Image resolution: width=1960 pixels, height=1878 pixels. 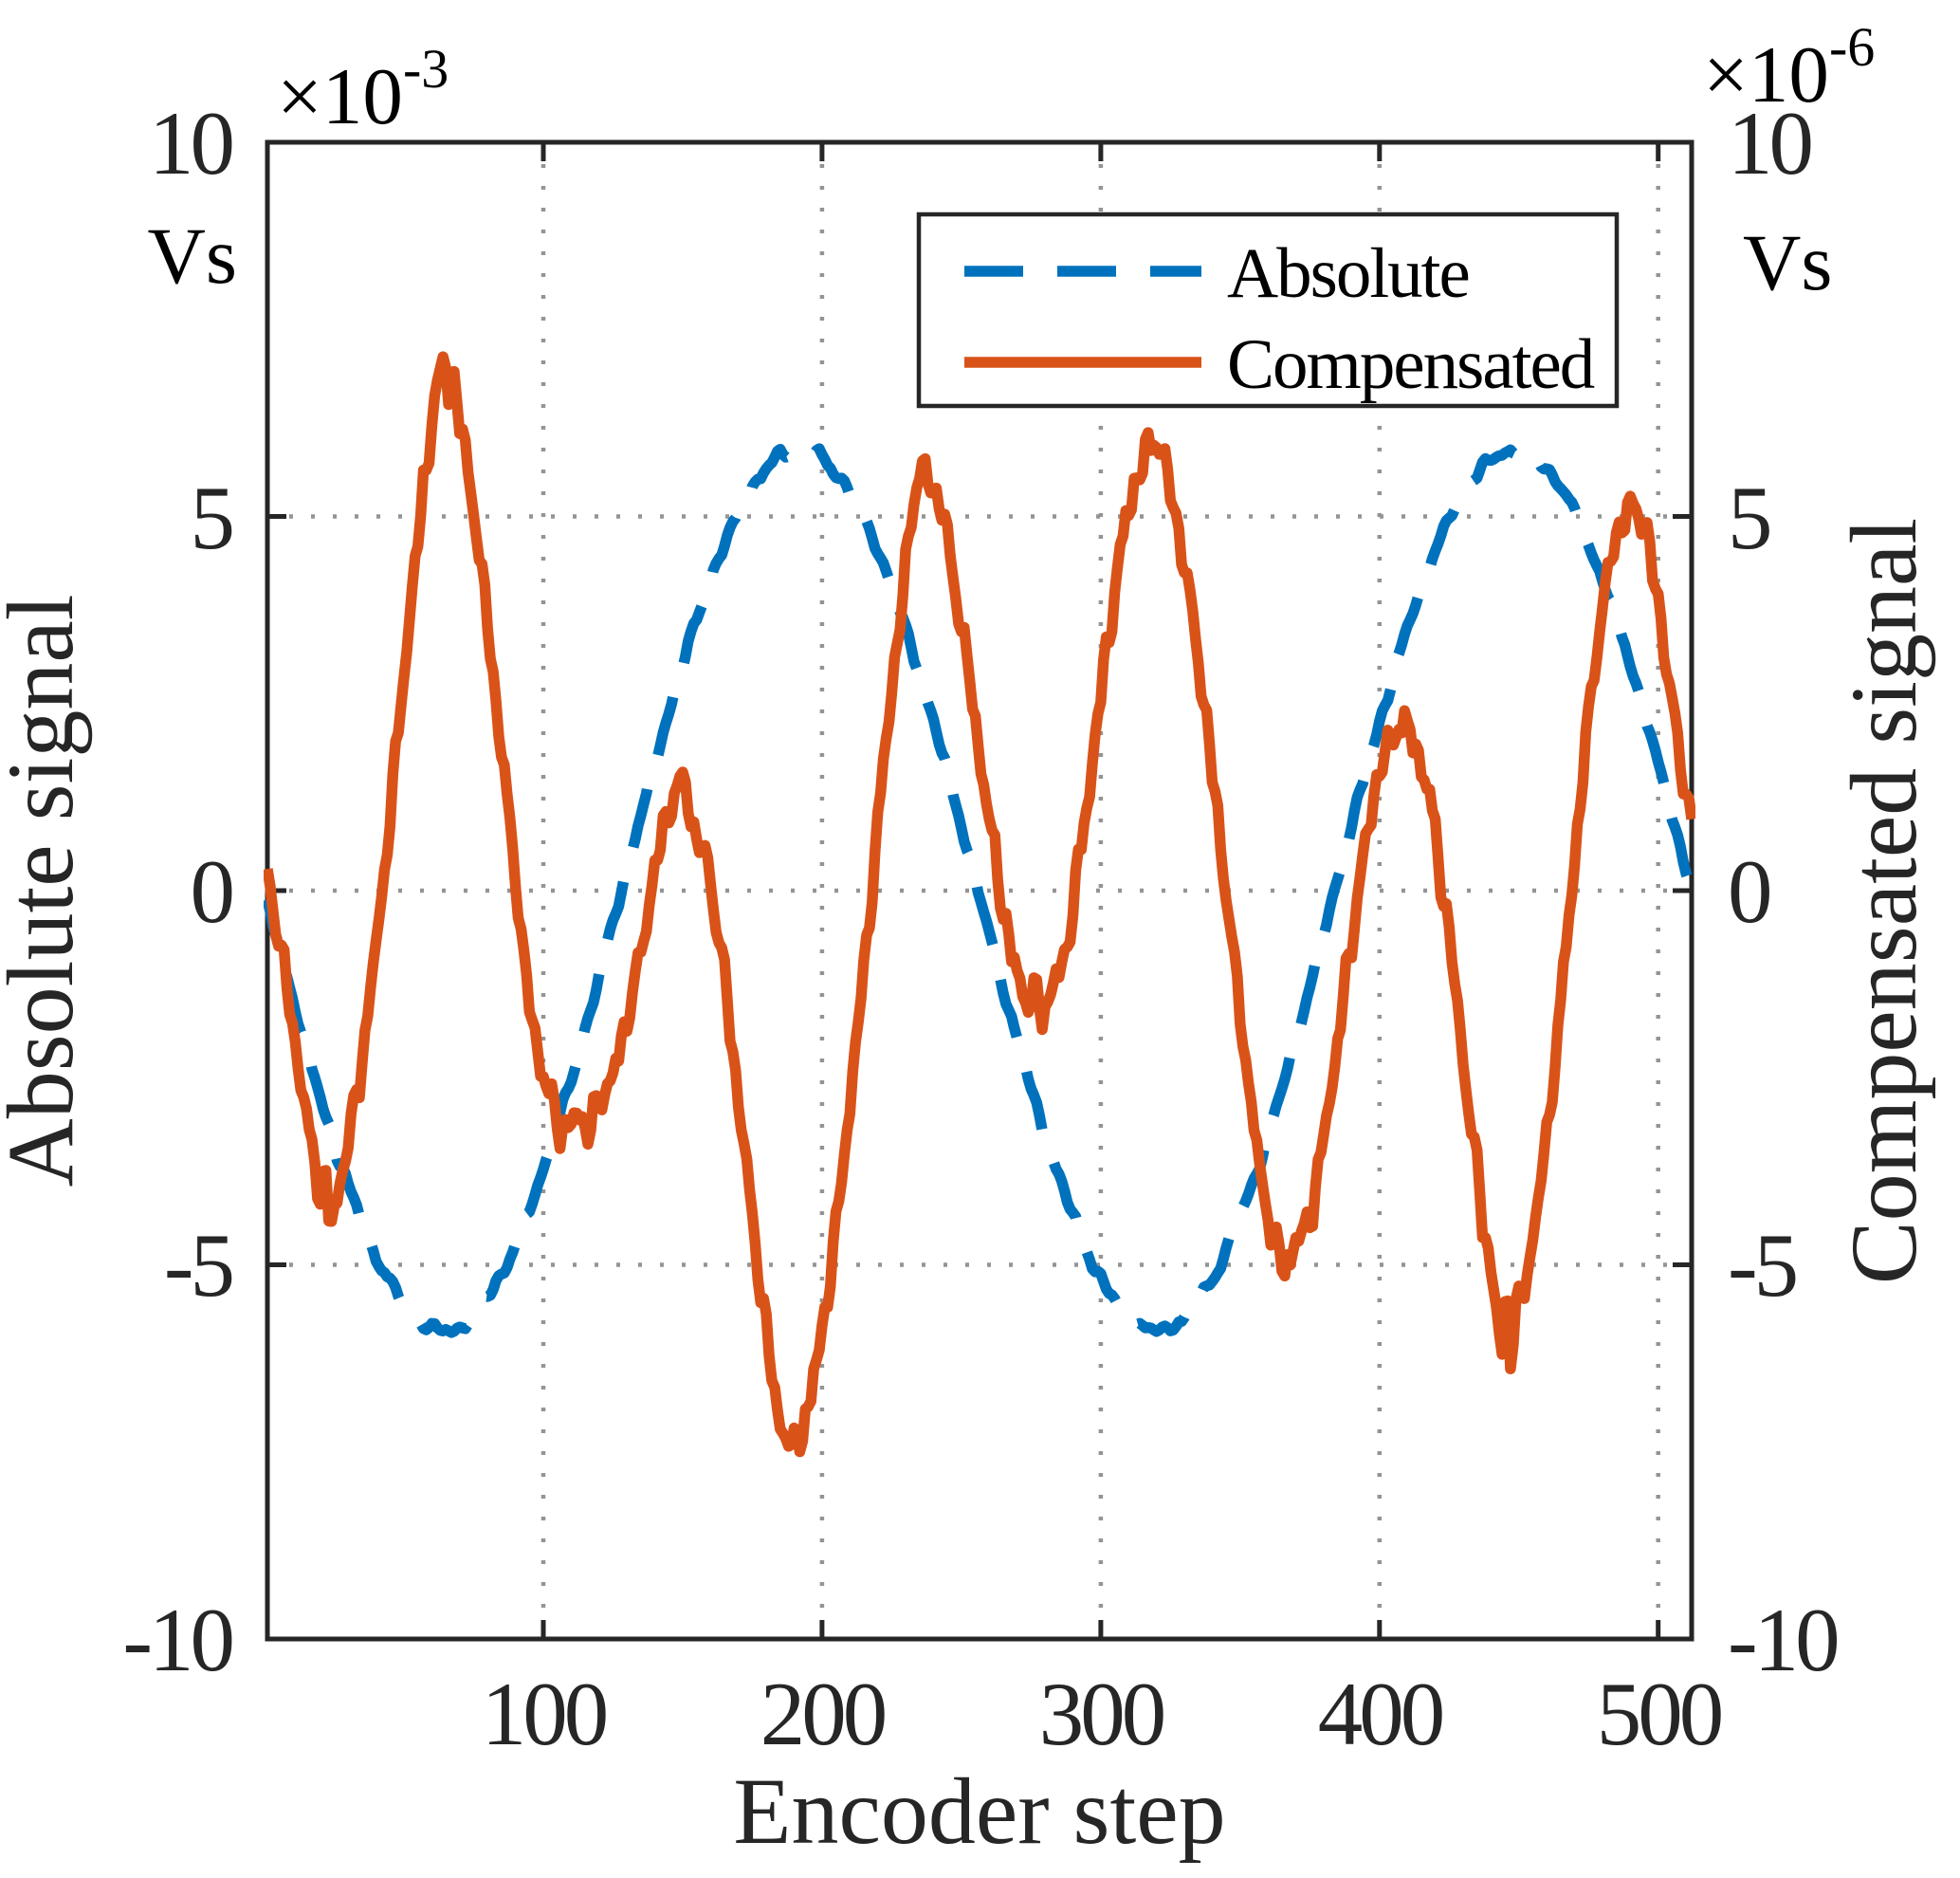 I want to click on svg-text: 200, so click(x=822, y=1714).